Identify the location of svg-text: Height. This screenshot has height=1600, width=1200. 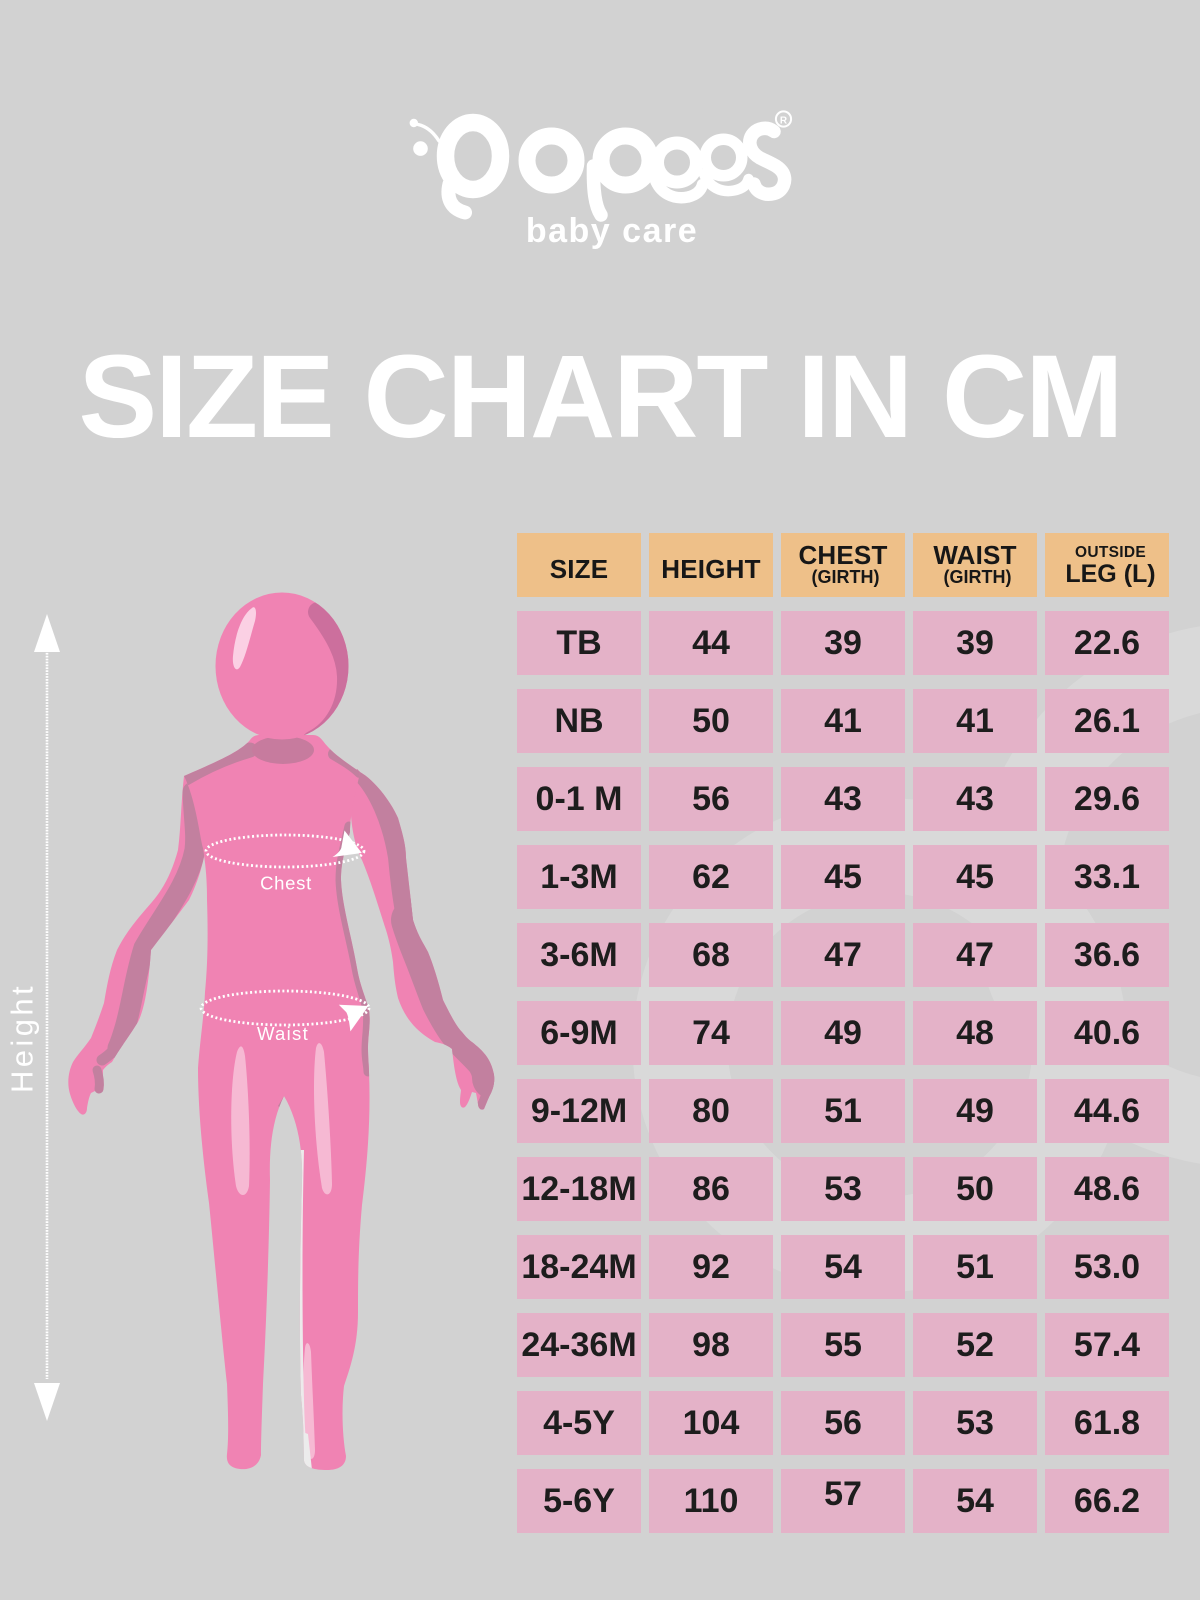
(22, 1038).